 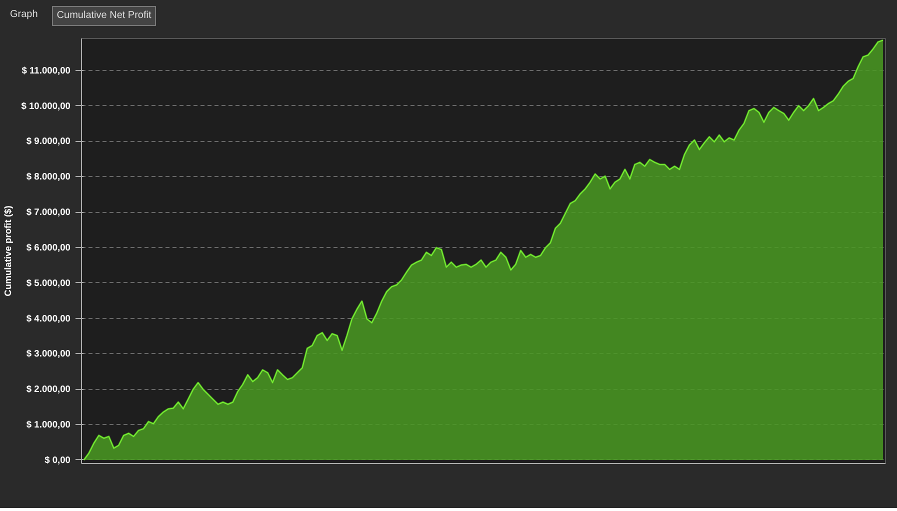 I want to click on y-tick-label: $ 10.000,00, so click(x=46, y=106).